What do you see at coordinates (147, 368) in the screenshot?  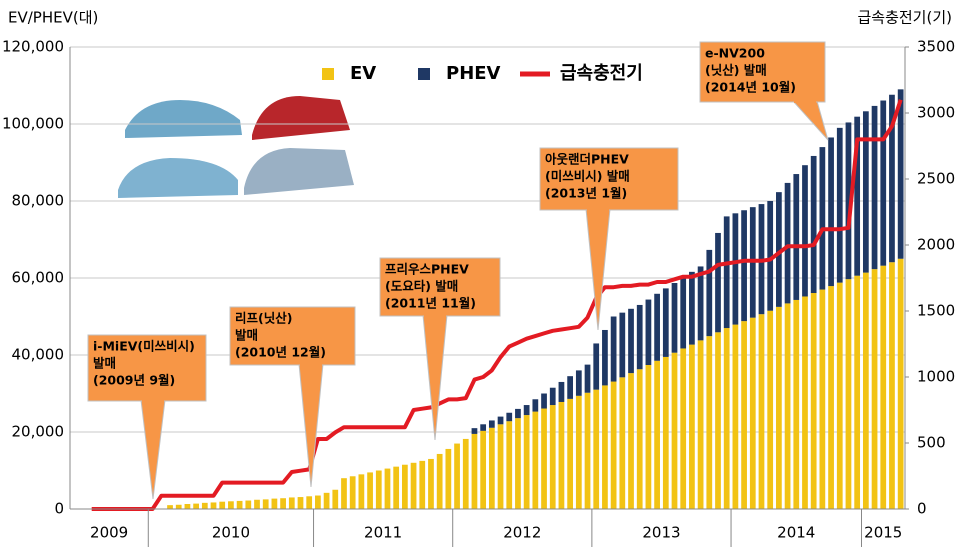 I see `callout-box` at bounding box center [147, 368].